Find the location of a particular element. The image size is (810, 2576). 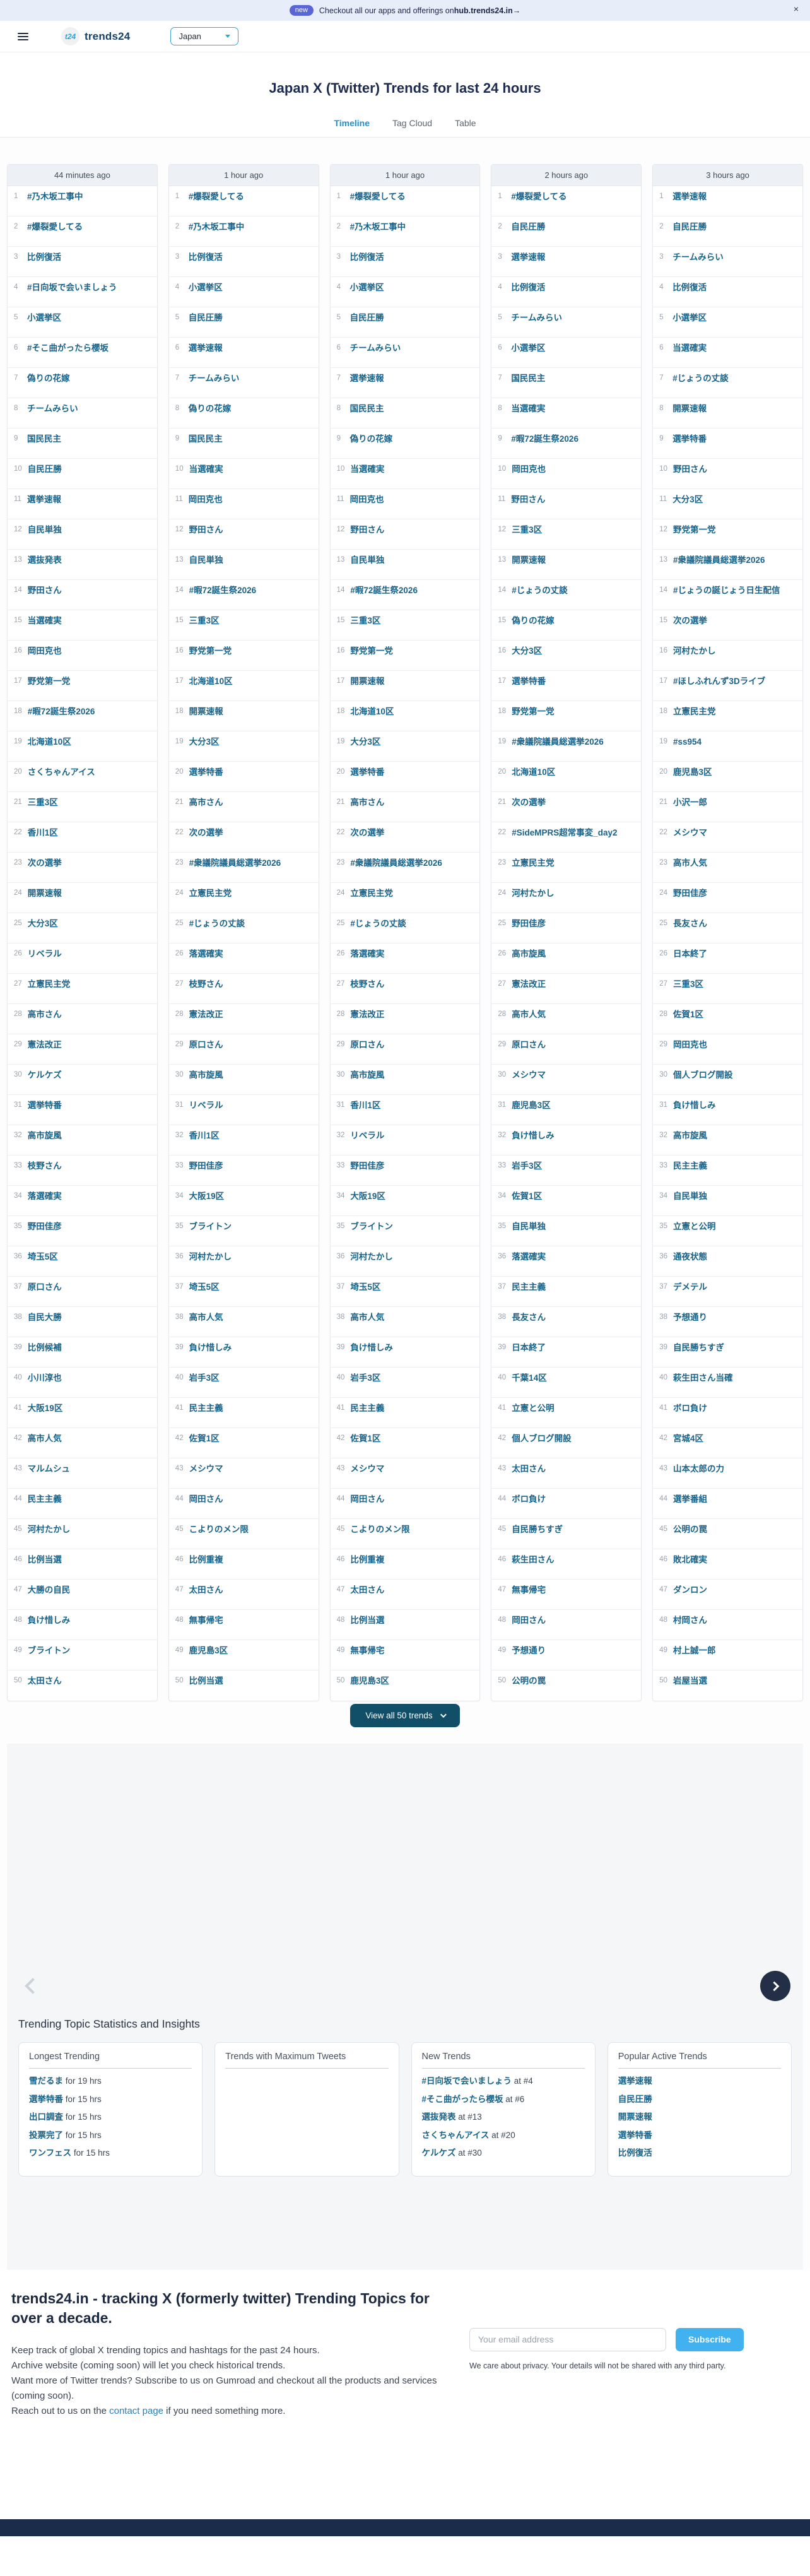

trend-link: 山本太郎の力 is located at coordinates (698, 1469).